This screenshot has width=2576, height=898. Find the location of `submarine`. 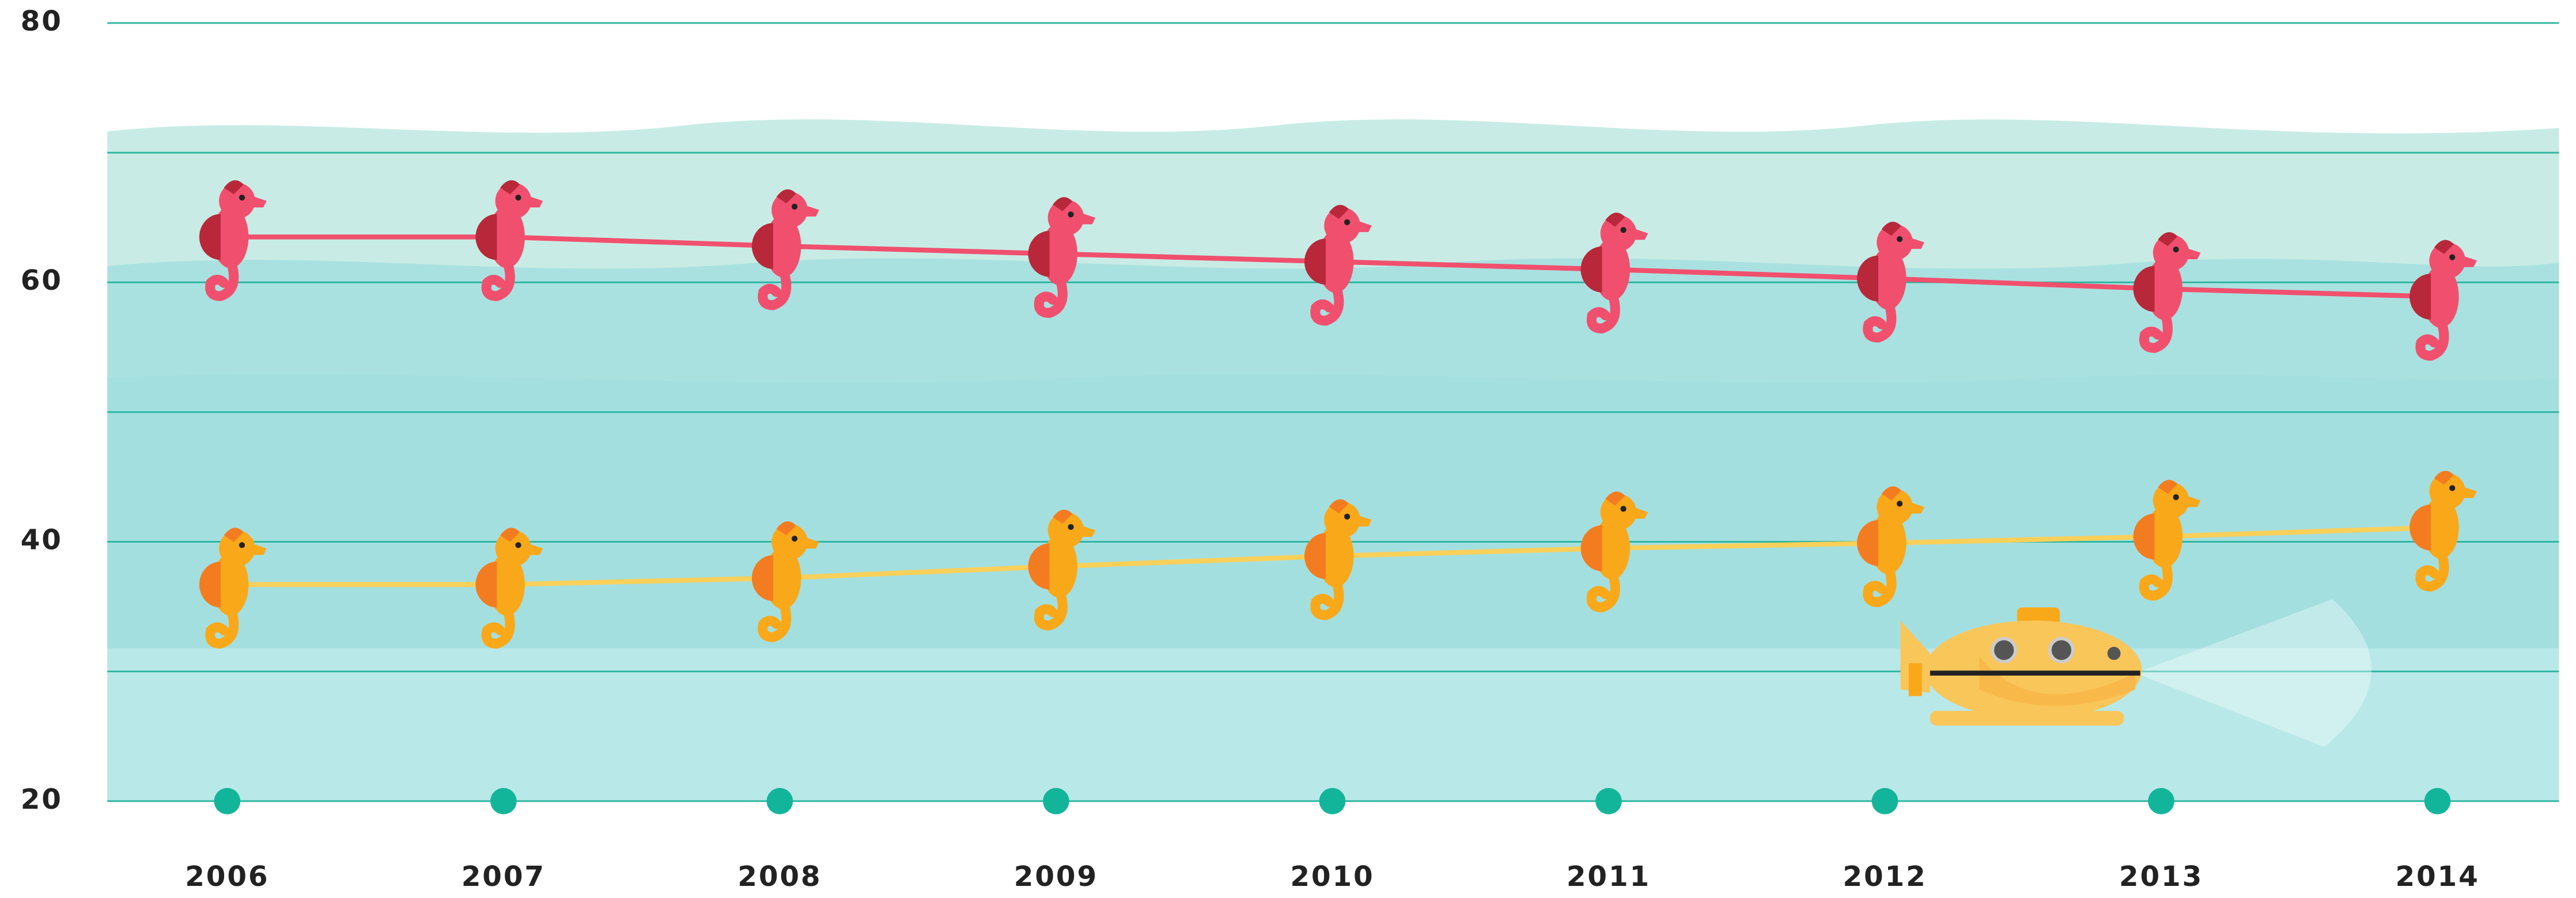

submarine is located at coordinates (2136, 673).